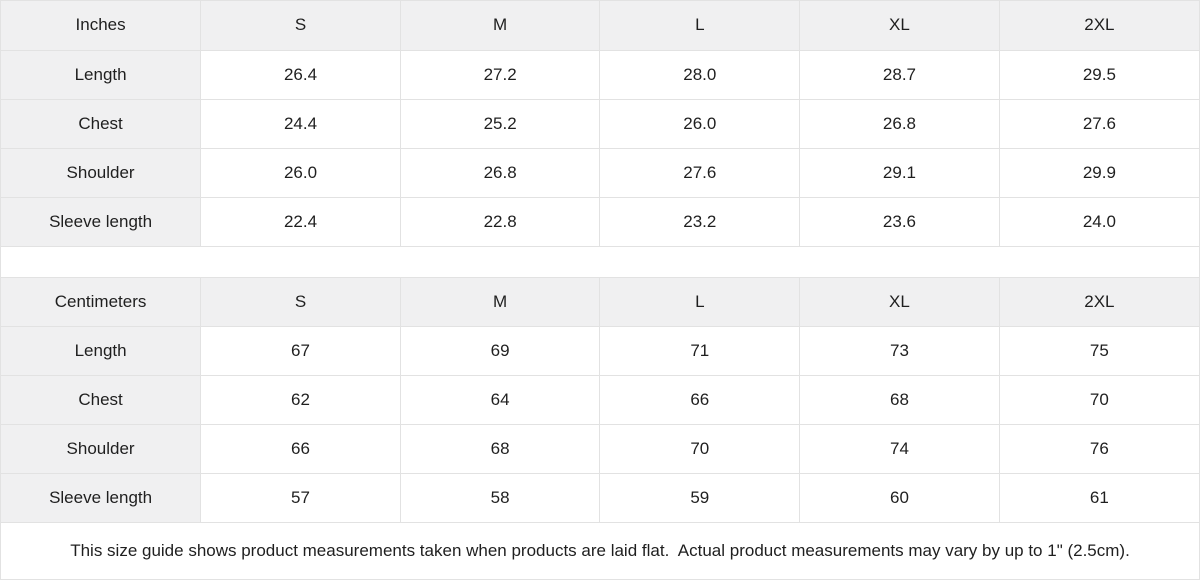  I want to click on measurement-cell: 28.7, so click(899, 74).